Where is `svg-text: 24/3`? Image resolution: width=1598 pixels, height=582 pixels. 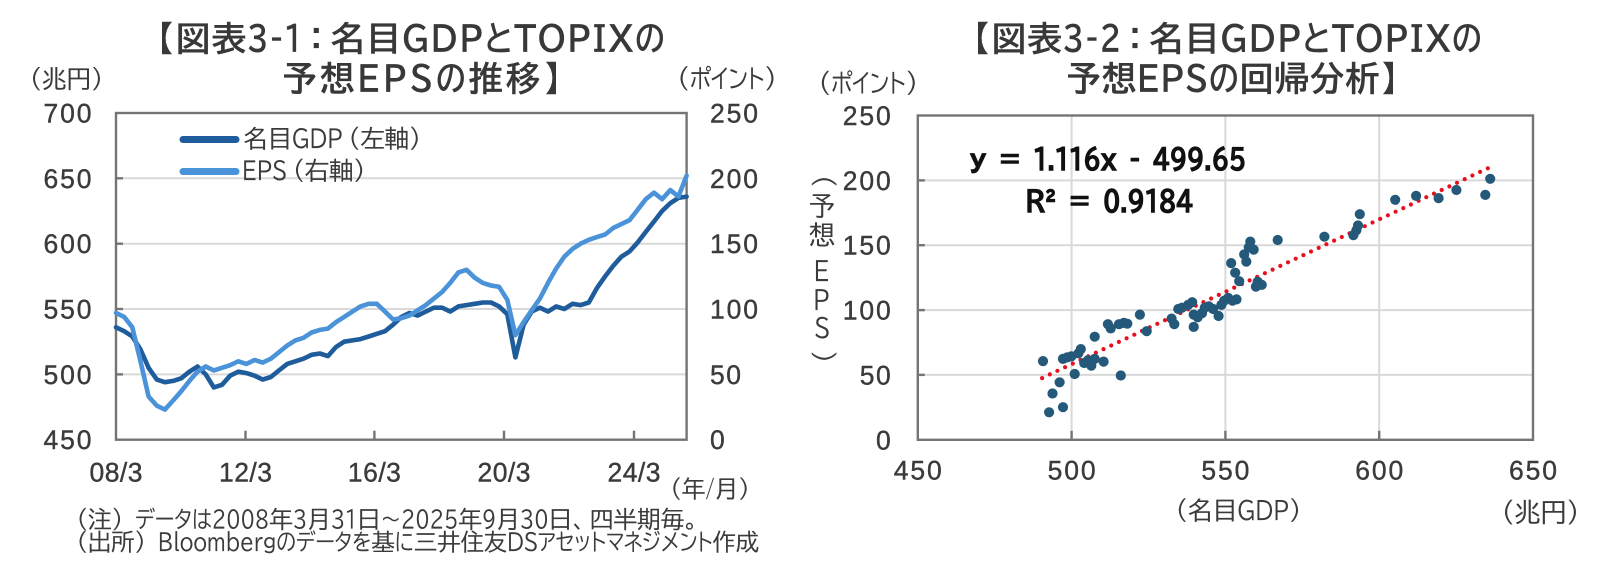 svg-text: 24/3 is located at coordinates (634, 473).